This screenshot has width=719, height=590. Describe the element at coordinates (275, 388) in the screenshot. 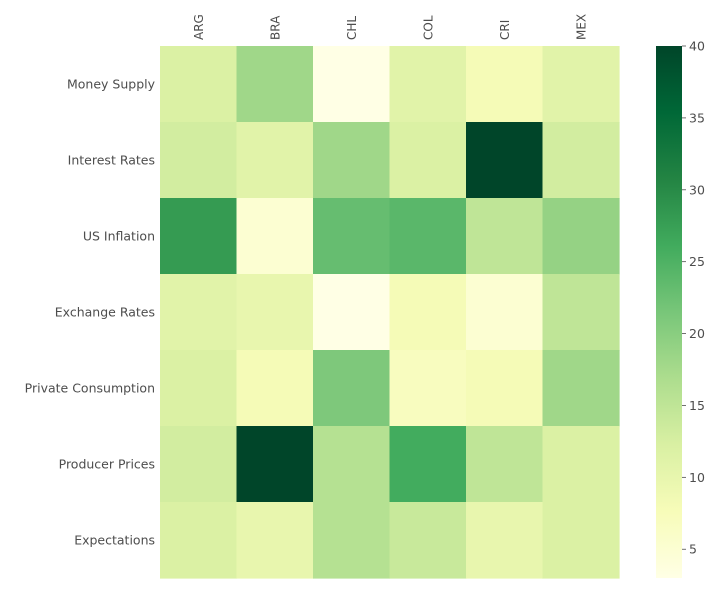

I see `heatmap-cell-private-consumption-bra` at that location.